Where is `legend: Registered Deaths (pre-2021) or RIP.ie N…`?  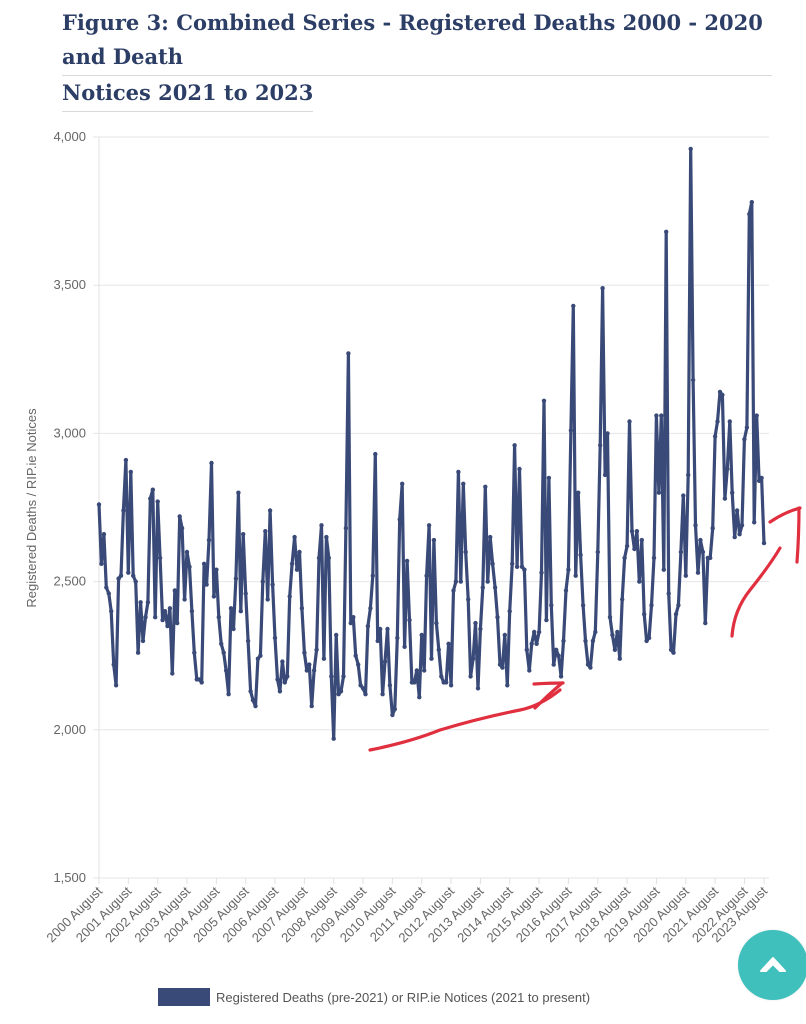 legend: Registered Deaths (pre-2021) or RIP.ie N… is located at coordinates (374, 997).